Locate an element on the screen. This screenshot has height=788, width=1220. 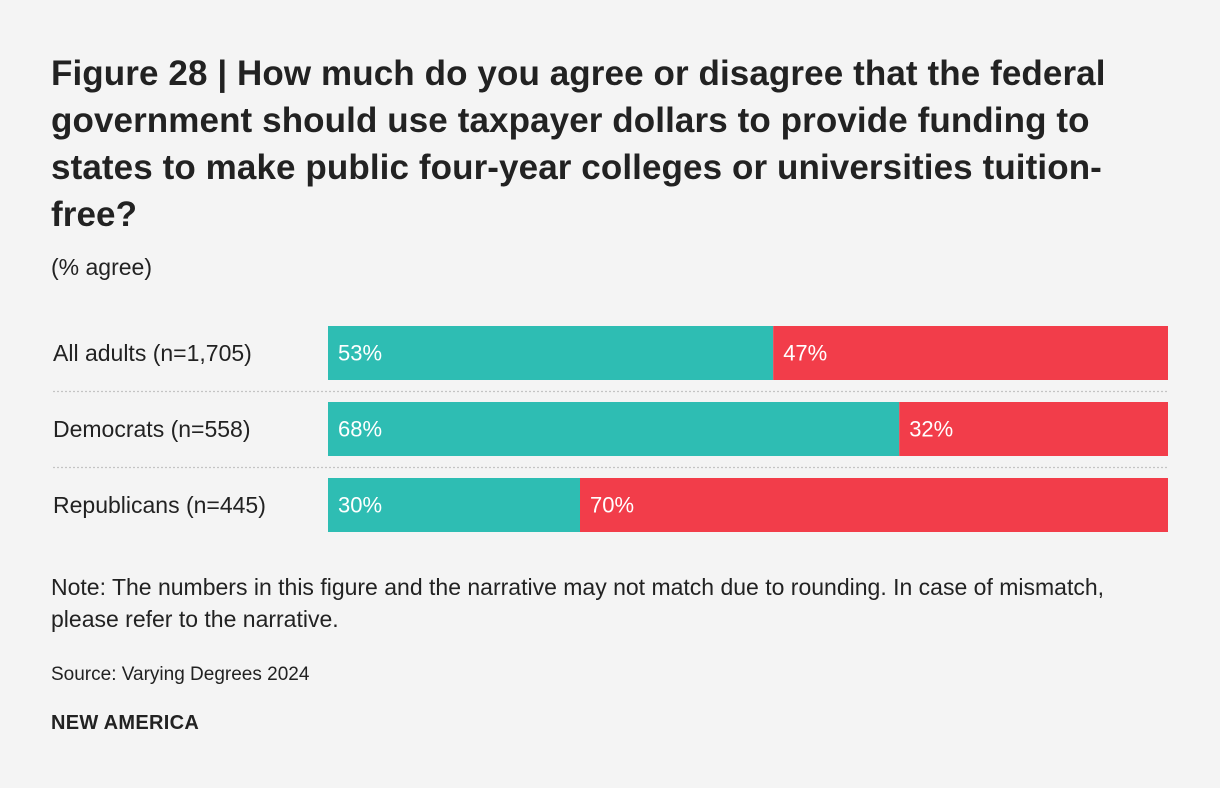
data-label: 68% is located at coordinates (360, 429).